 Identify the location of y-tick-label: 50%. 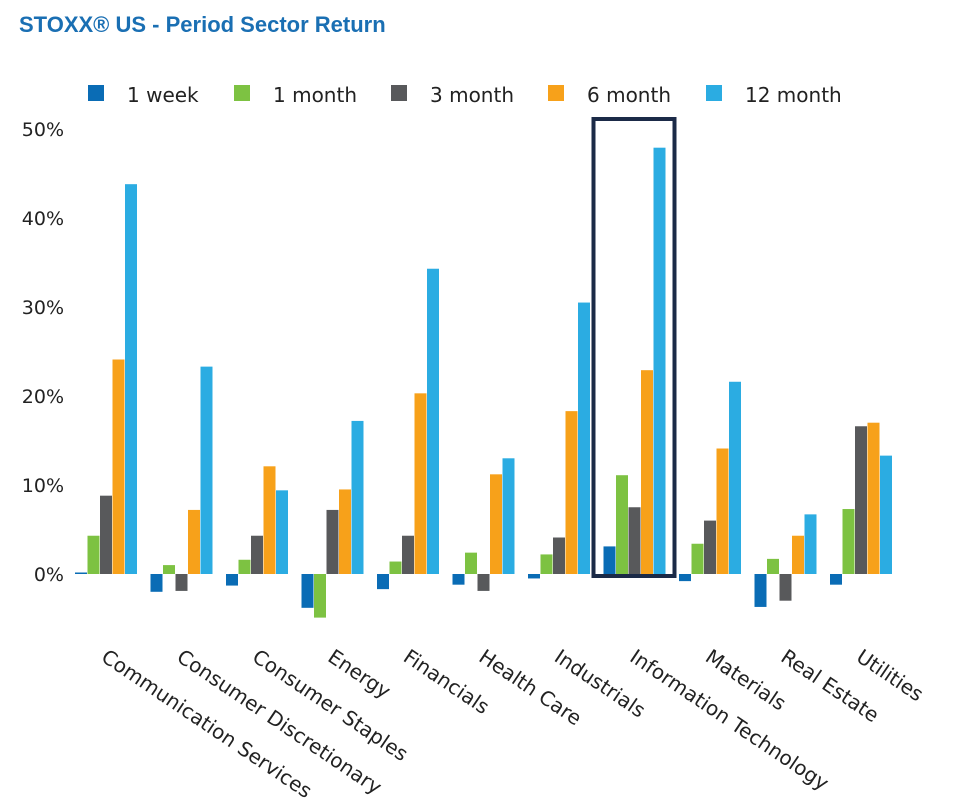
(43, 130).